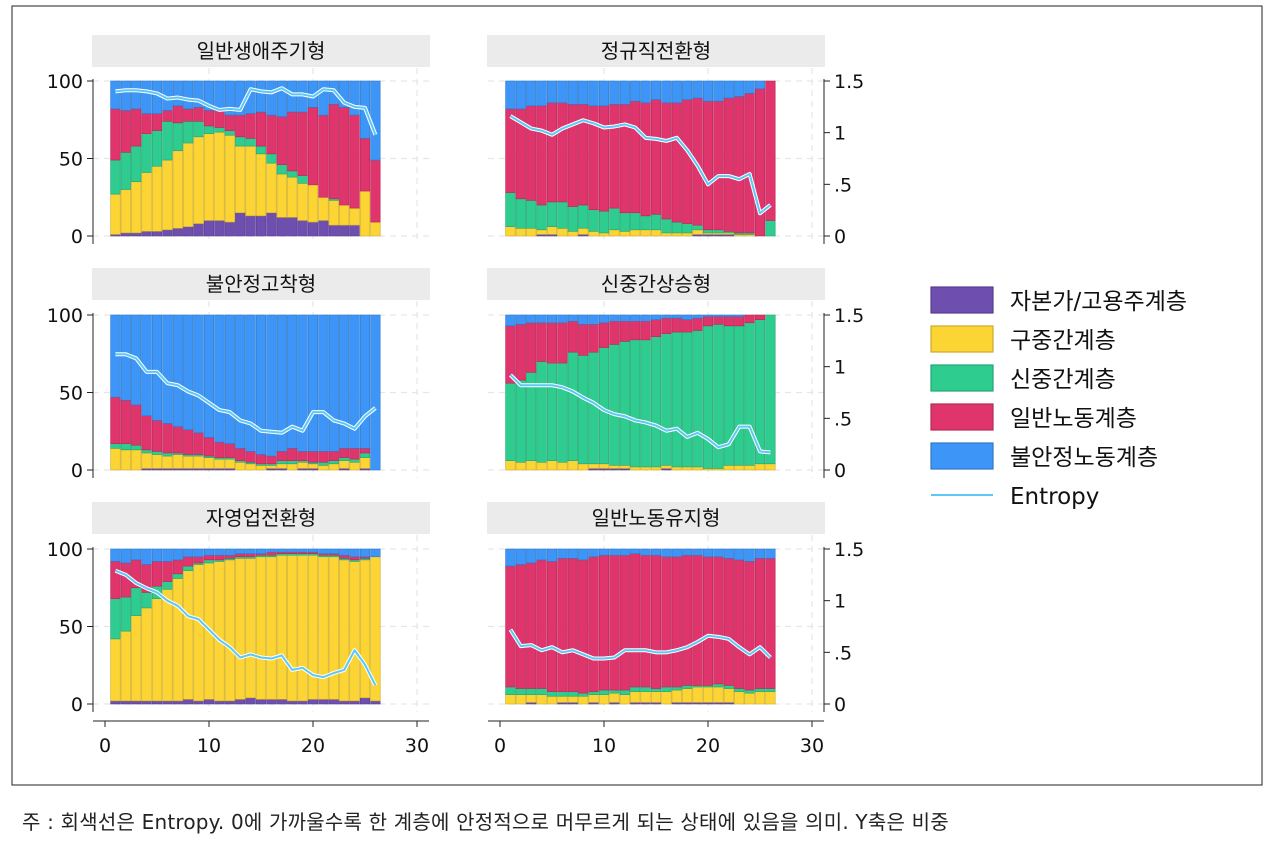 Image resolution: width=1270 pixels, height=841 pixels. I want to click on legend-item: 신중간계층, so click(1023, 378).